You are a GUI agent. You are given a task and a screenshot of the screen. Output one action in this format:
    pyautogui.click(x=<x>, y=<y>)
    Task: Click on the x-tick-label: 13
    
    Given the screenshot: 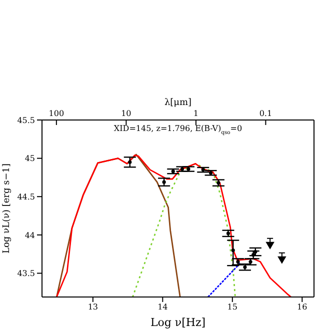 What is the action you would take?
    pyautogui.click(x=93, y=307)
    